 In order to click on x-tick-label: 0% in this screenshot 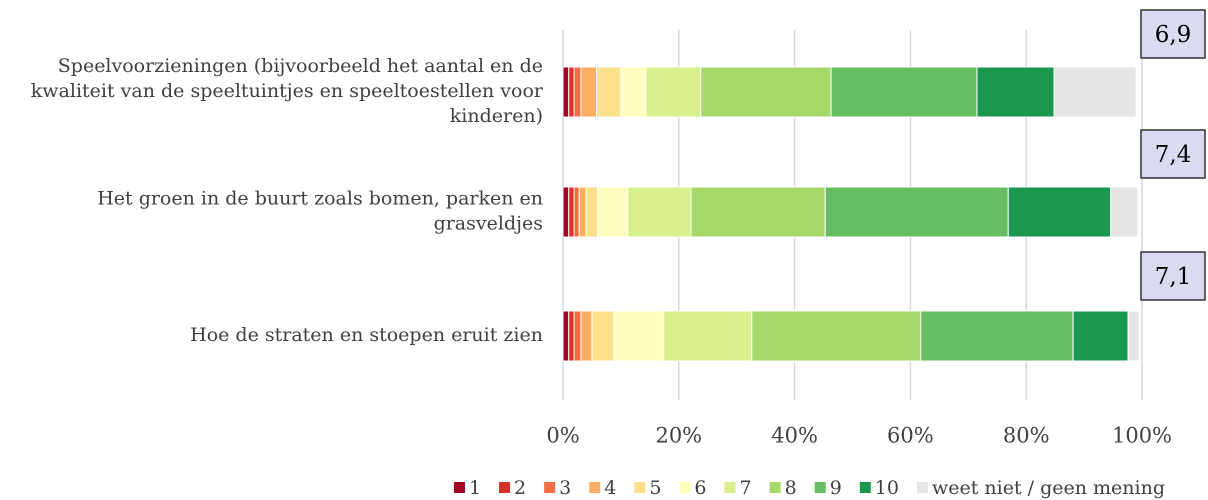, I will do `click(562, 436)`.